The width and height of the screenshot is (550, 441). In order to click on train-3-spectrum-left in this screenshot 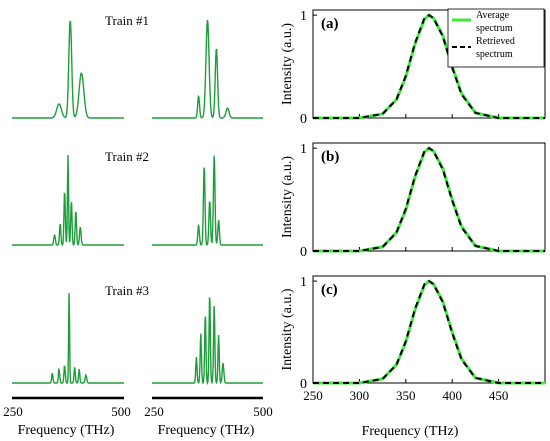, I will do `click(68, 338)`.